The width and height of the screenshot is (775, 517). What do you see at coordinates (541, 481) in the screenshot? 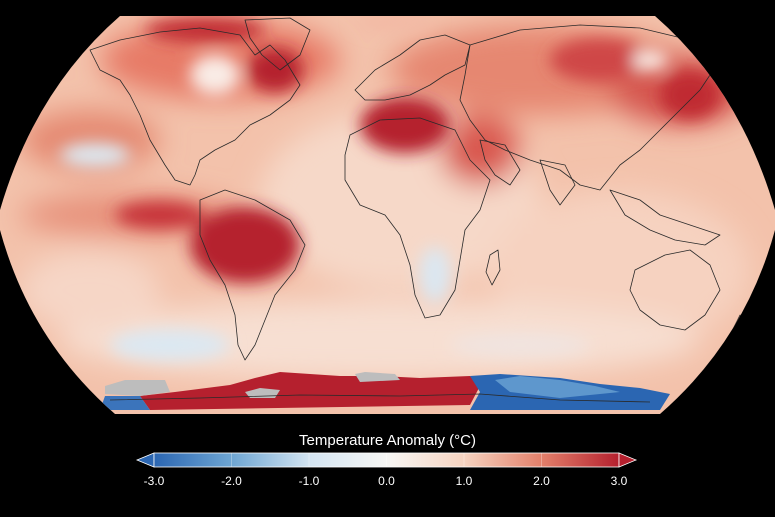
I see `colorbar-tick-label: 2.0` at bounding box center [541, 481].